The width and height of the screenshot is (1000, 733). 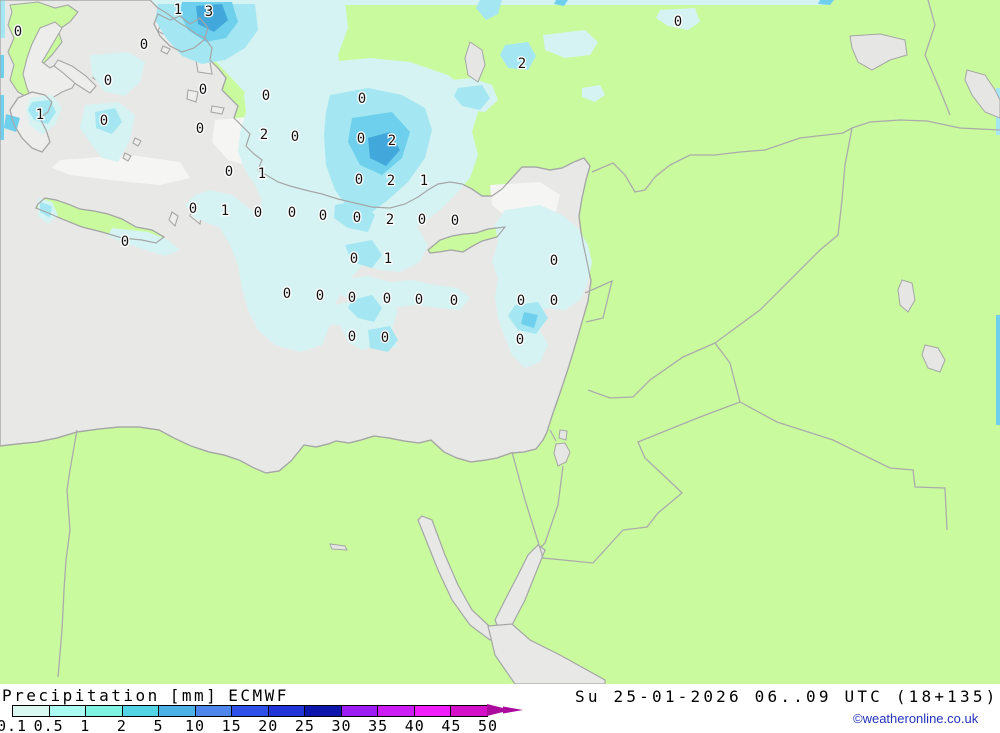 What do you see at coordinates (231, 725) in the screenshot?
I see `scalebar-tick-label: 15` at bounding box center [231, 725].